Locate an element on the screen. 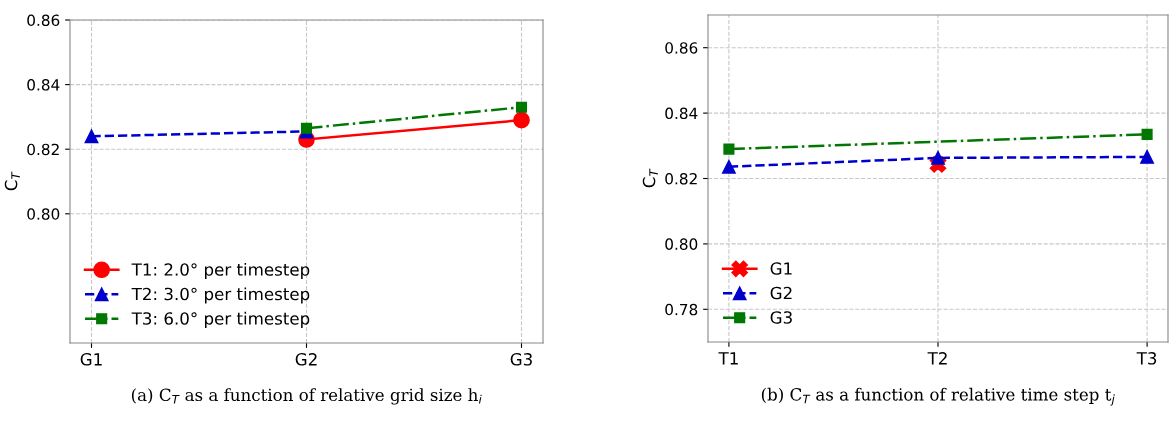 This screenshot has height=423, width=1176. x-tick-label: T2 is located at coordinates (937, 358).